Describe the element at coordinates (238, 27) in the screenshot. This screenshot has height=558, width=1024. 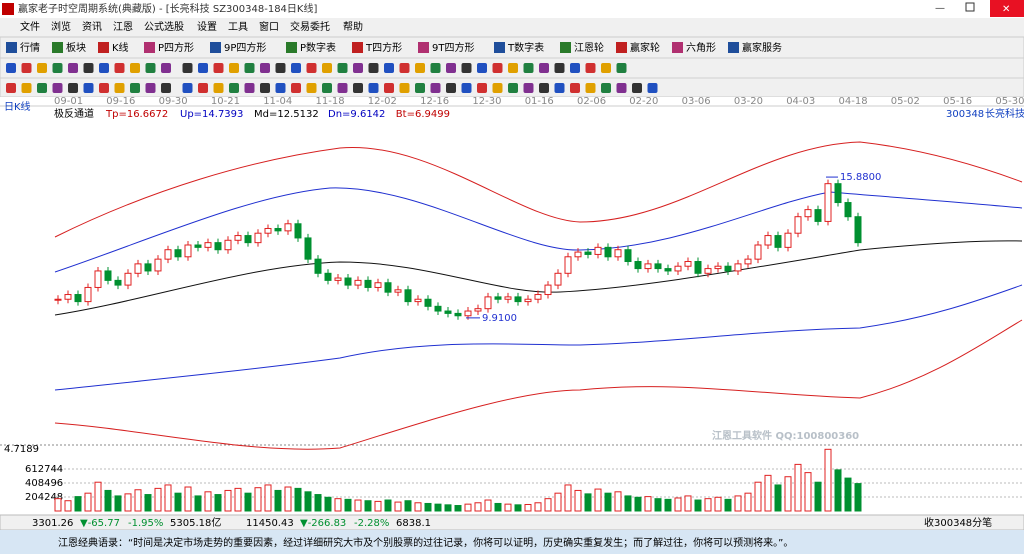
I see `menu-item: 工具` at that location.